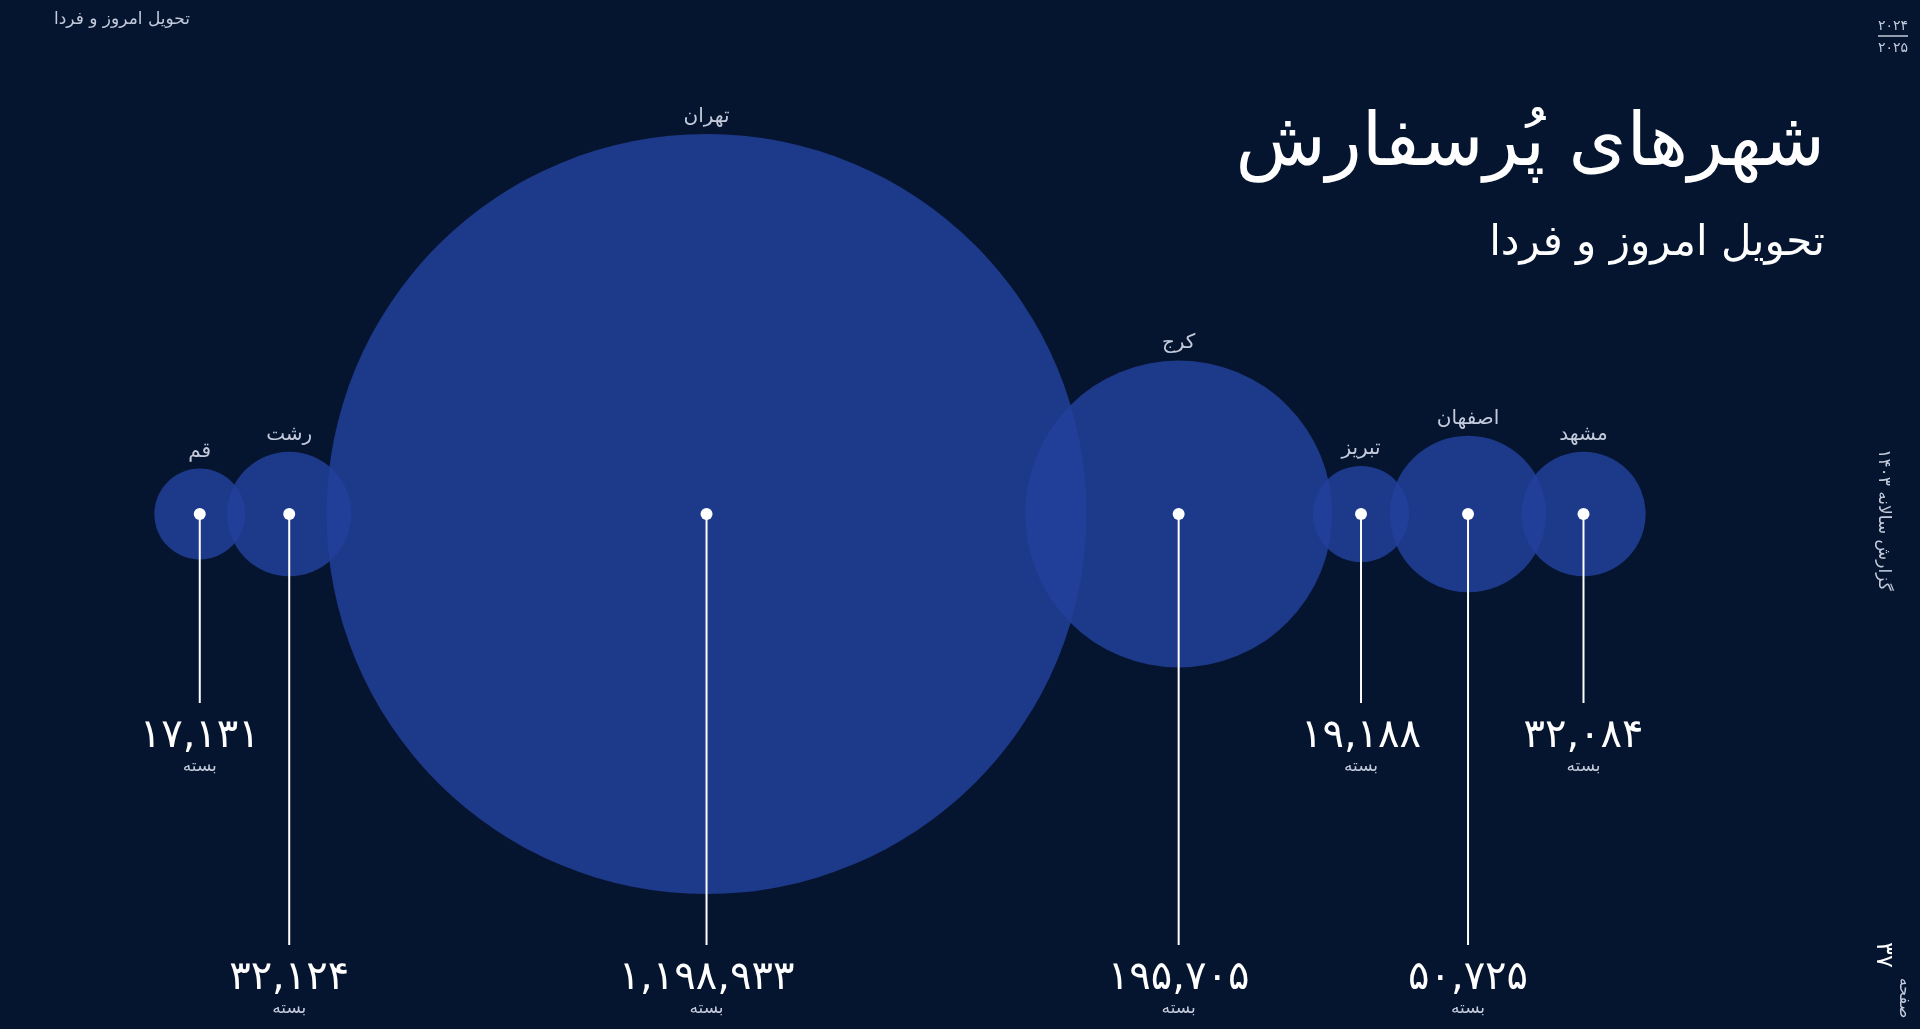 This screenshot has height=1029, width=1920. I want to click on category-label: رشت, so click(289, 432).